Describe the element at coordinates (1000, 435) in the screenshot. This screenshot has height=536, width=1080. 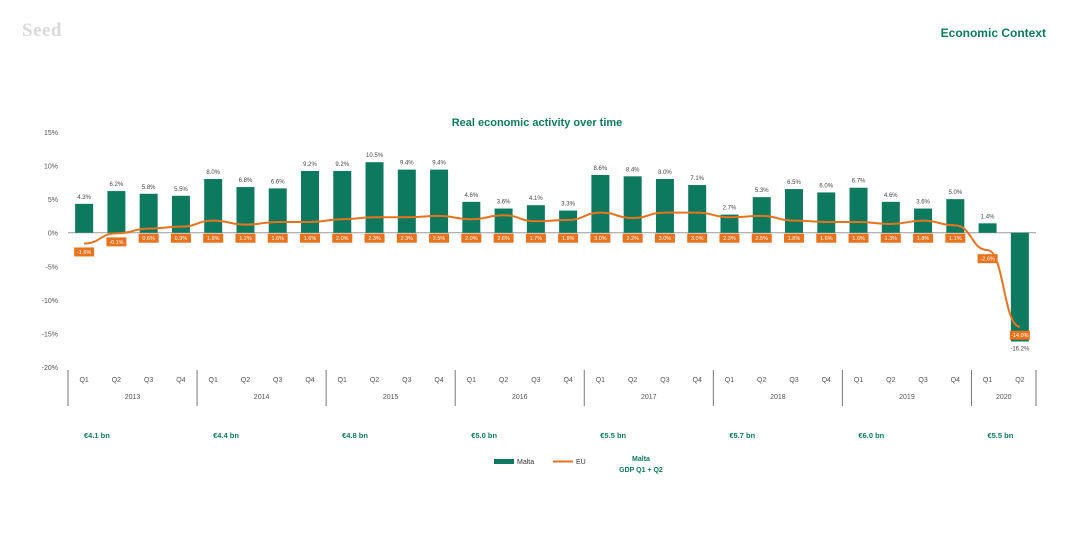
I see `gdp-total-label: €5.5 bn` at that location.